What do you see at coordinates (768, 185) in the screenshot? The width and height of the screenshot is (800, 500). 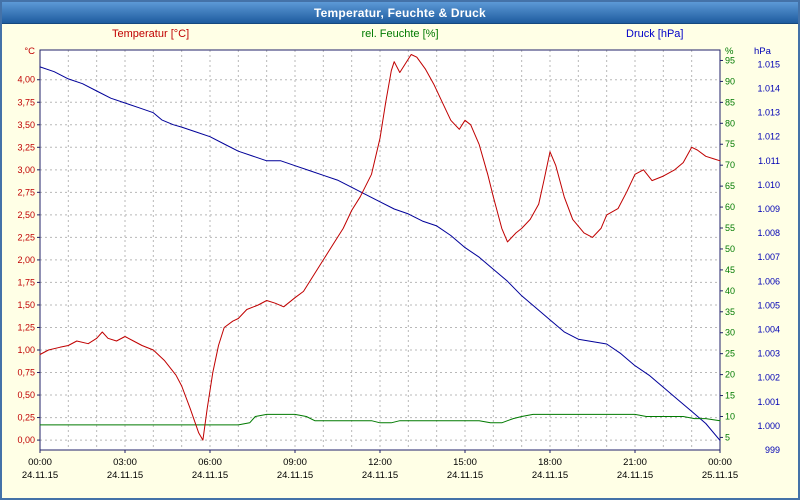 I see `pressure-tick-label: 1.010` at bounding box center [768, 185].